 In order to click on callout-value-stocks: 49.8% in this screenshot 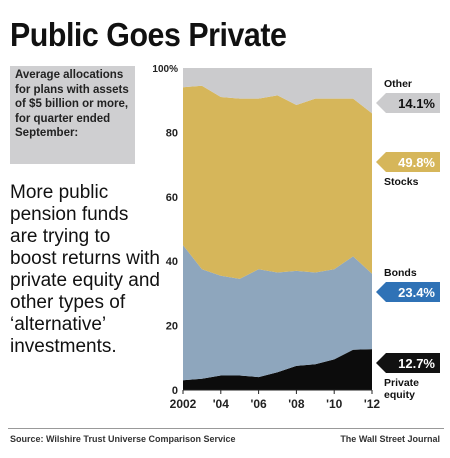, I will do `click(416, 162)`.